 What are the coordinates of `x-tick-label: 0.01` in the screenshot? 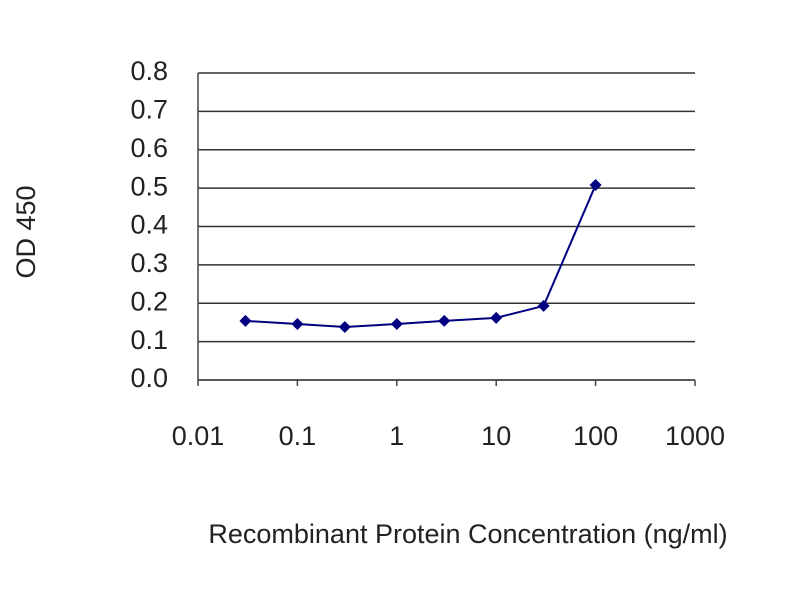 It's located at (198, 436).